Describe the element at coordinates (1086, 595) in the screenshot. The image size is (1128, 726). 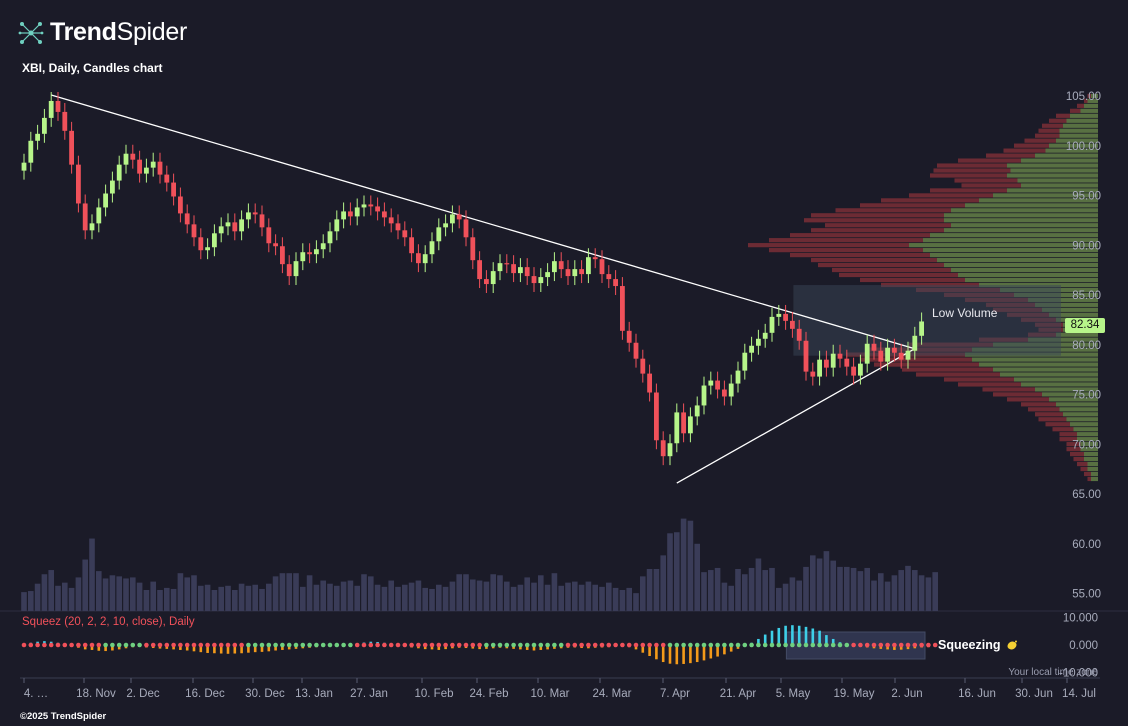
I see `y-tick-label: 55.00` at that location.